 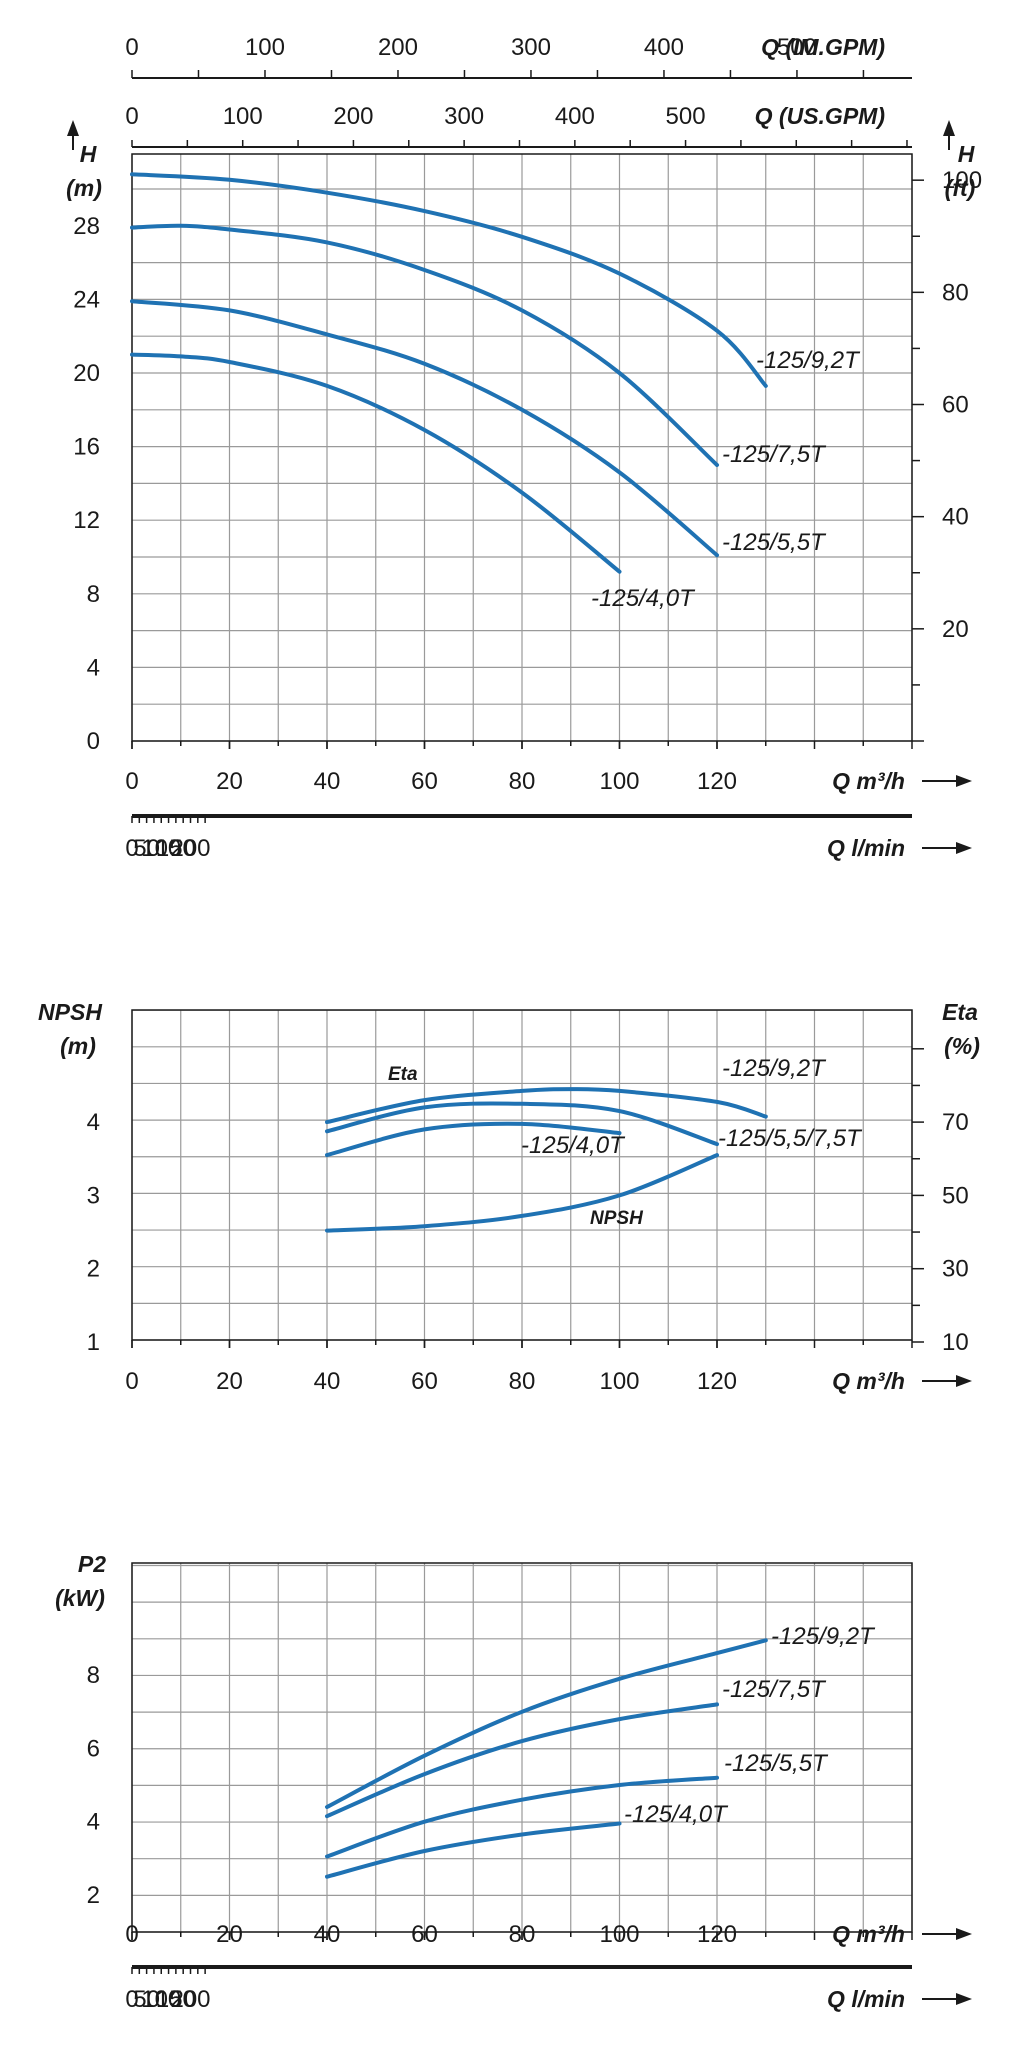 What do you see at coordinates (403, 1074) in the screenshot?
I see `eta-annotation: Eta` at bounding box center [403, 1074].